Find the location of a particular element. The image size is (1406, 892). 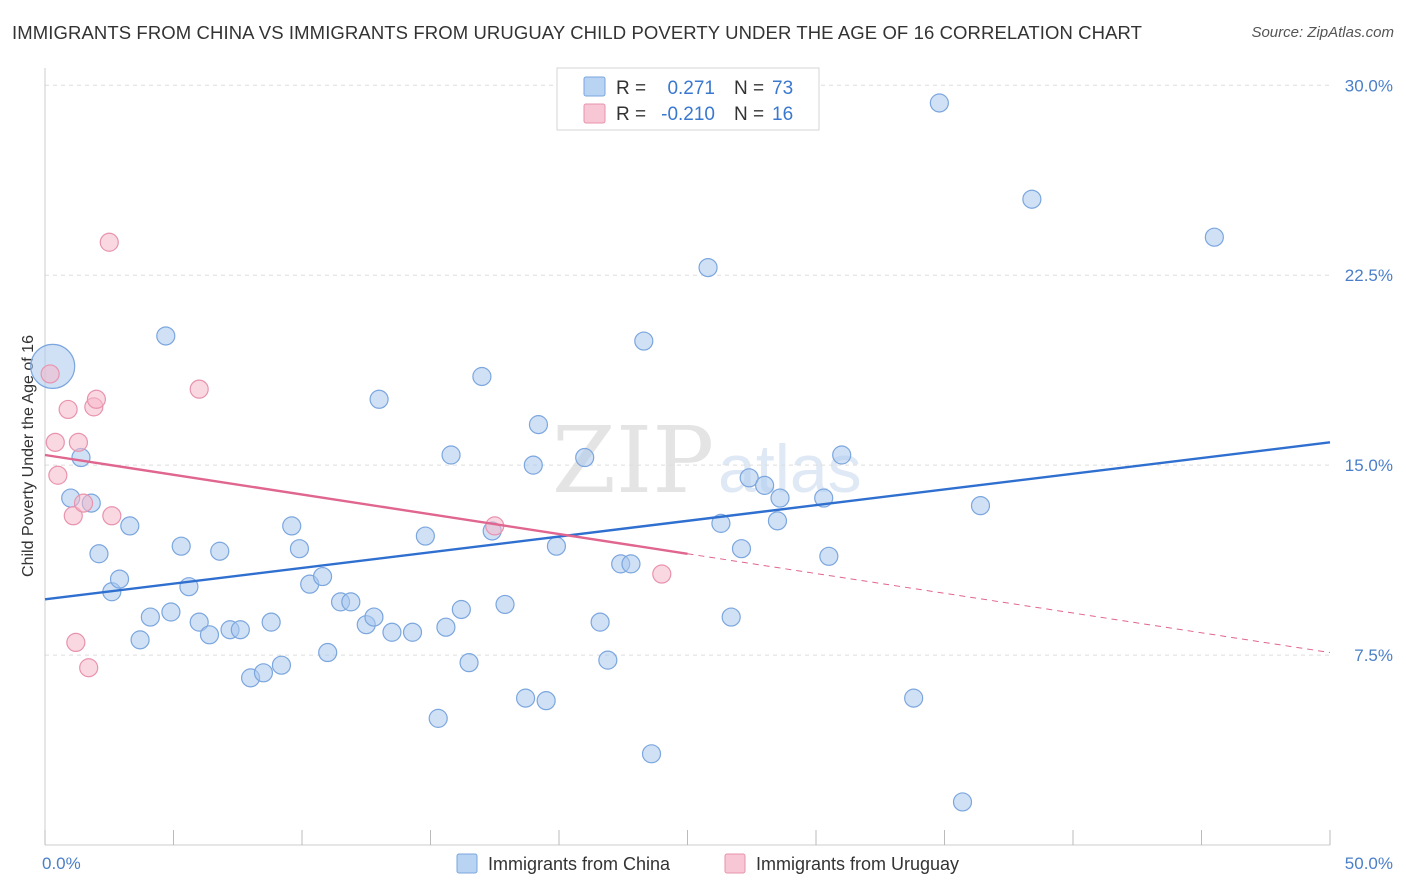

x-tick-label-min: 0.0% is located at coordinates (61, 863).